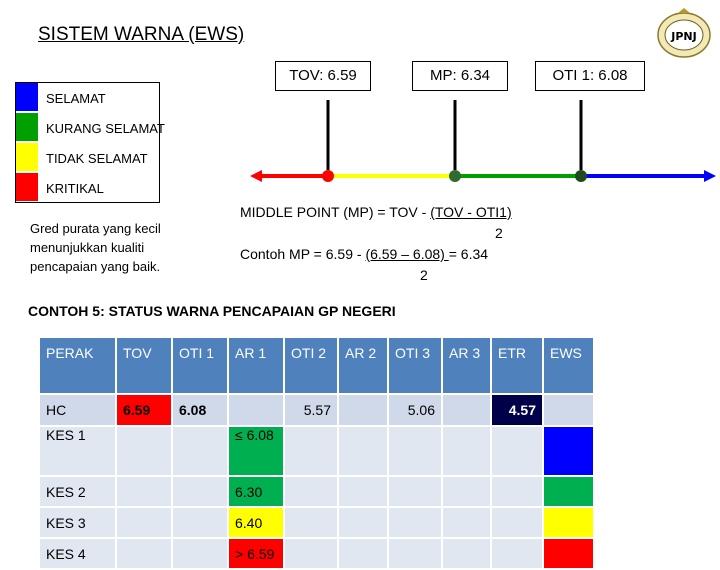 The image size is (720, 570). Describe the element at coordinates (311, 410) in the screenshot. I see `oti2-cell: 5.57` at that location.